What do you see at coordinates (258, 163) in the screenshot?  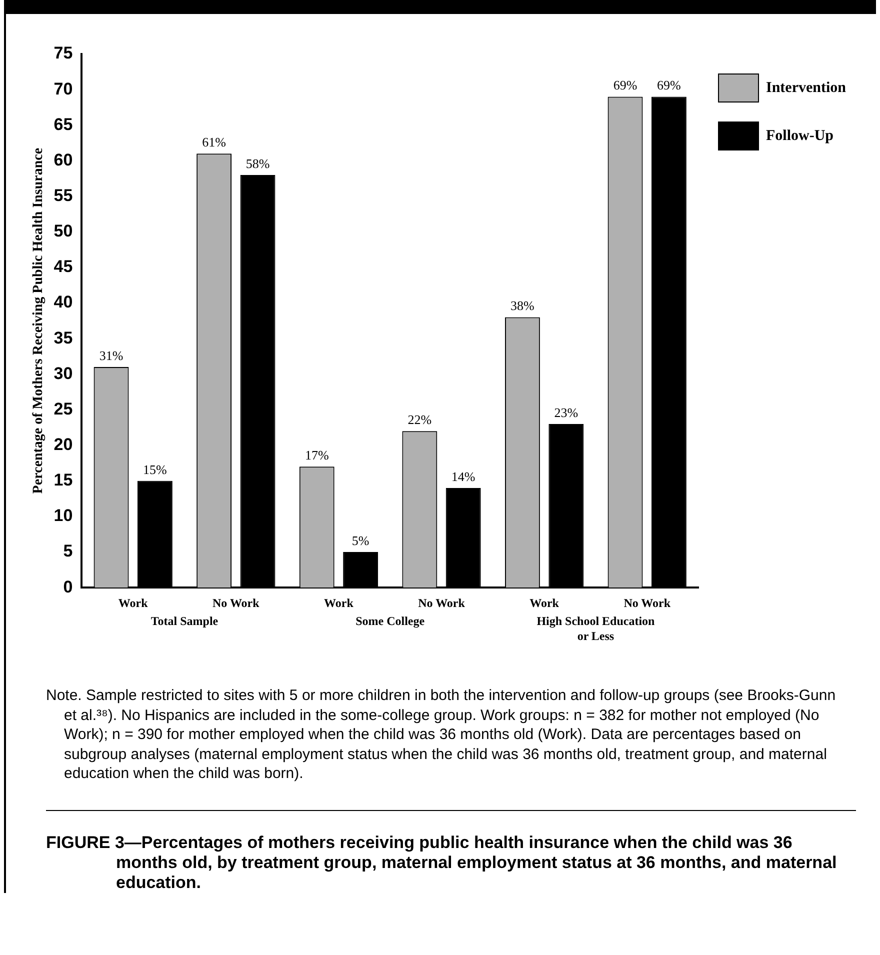 I see `data-label: 58%` at bounding box center [258, 163].